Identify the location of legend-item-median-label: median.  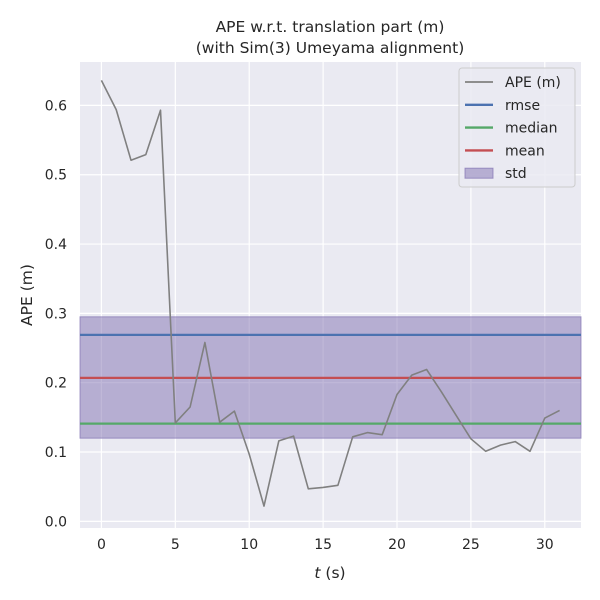
(531, 129).